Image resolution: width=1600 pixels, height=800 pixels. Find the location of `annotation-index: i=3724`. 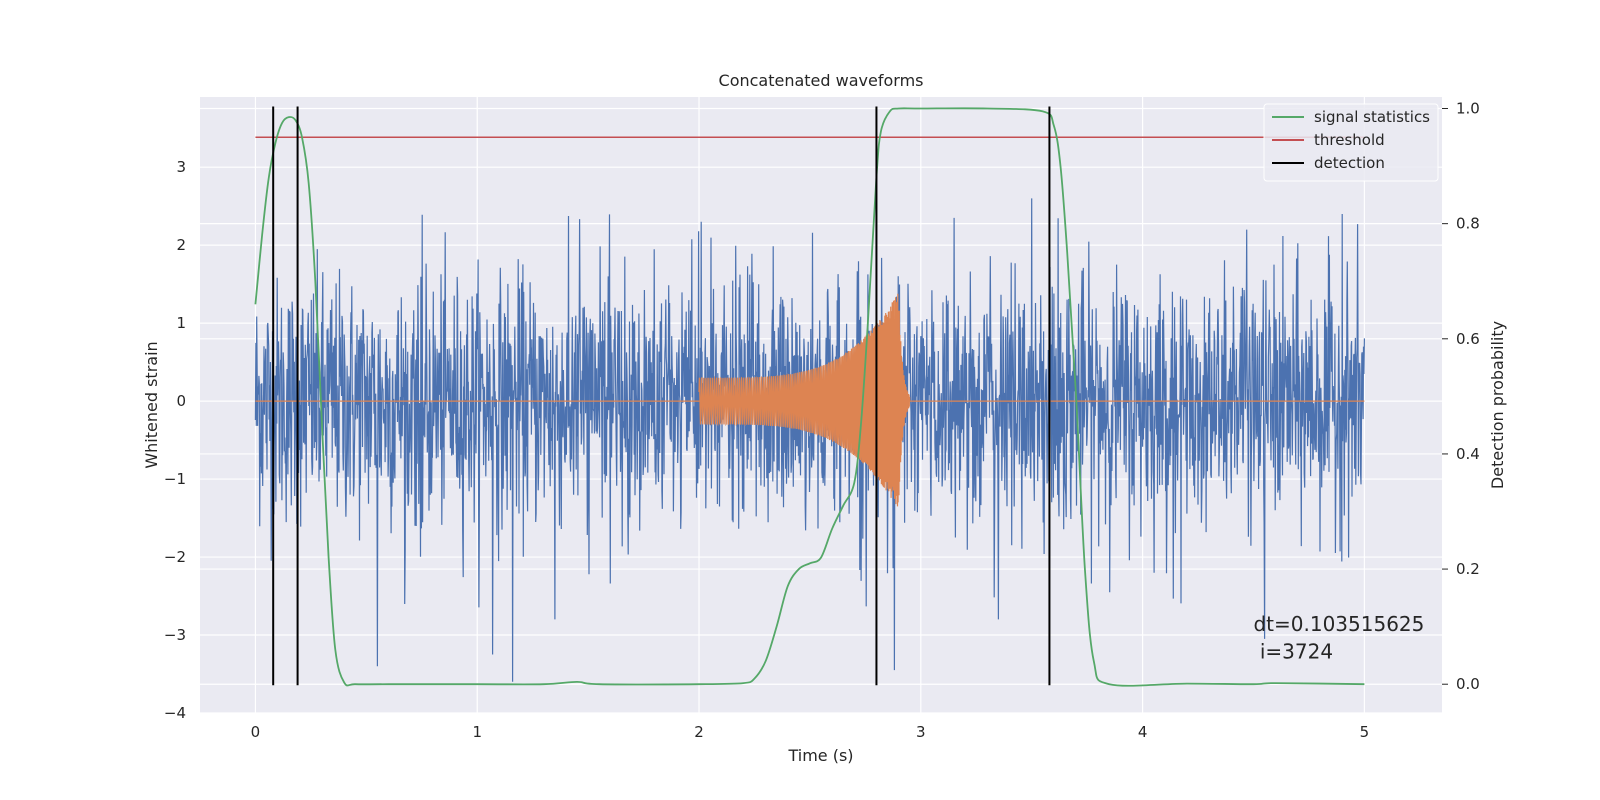

annotation-index: i=3724 is located at coordinates (1293, 651).